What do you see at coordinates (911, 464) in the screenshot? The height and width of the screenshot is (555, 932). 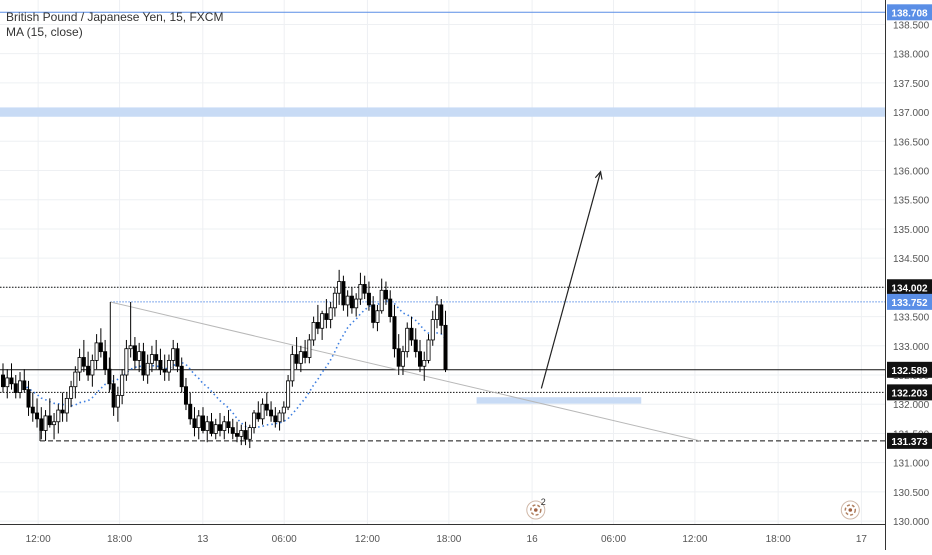 I see `y-tick-label: 131.000` at bounding box center [911, 464].